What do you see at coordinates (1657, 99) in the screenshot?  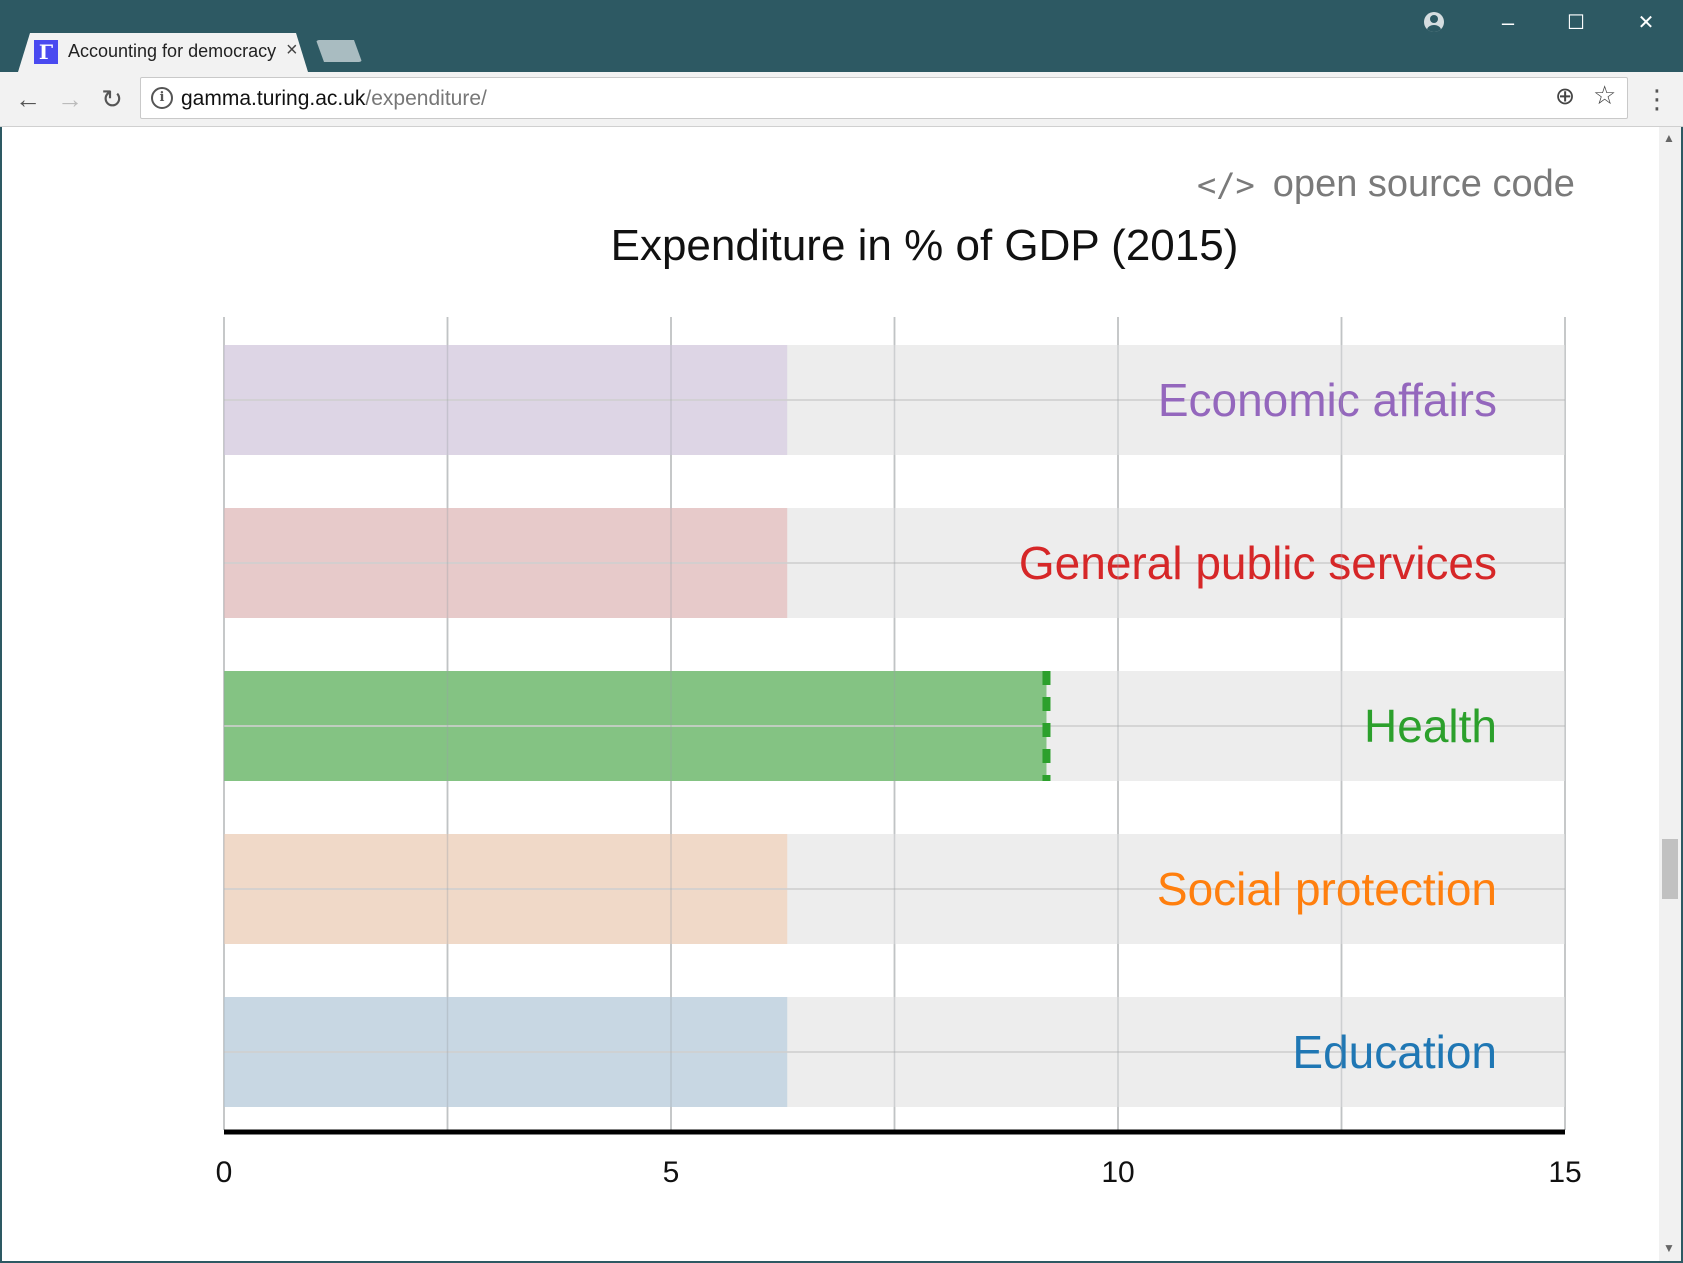 I see `browser-menu-icon: ⋮` at bounding box center [1657, 99].